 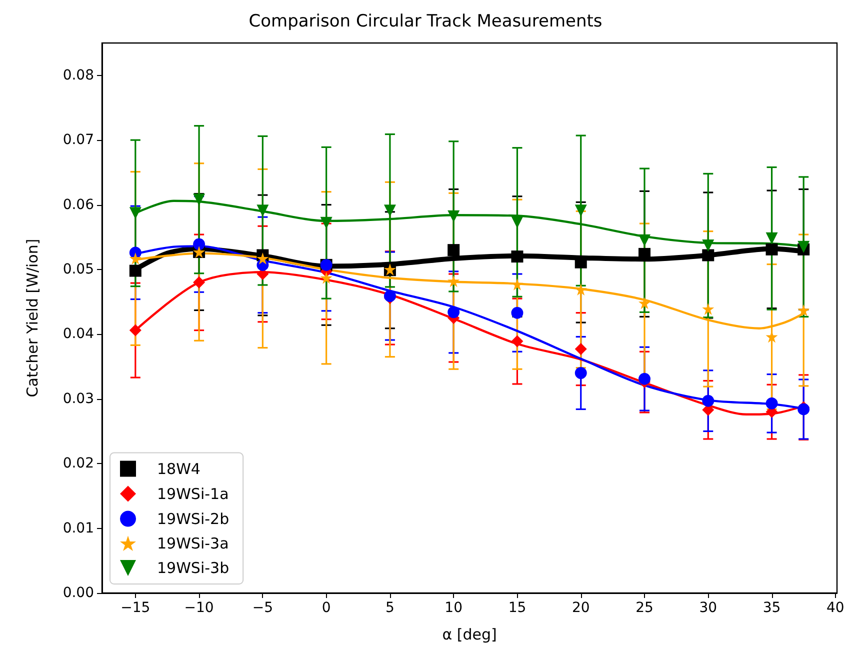 I want to click on y-axis-title: Catcher Yield [W/ion], so click(x=33, y=318).